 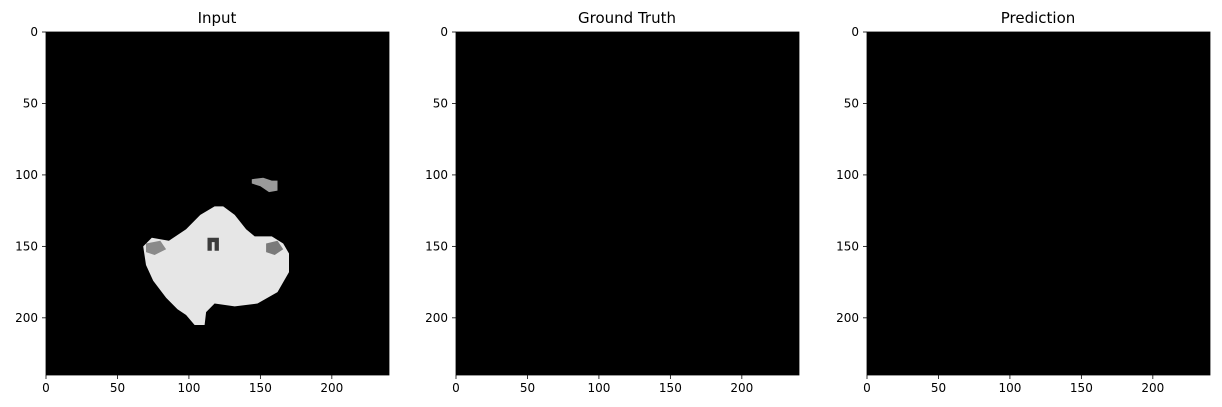 What do you see at coordinates (851, 103) in the screenshot?
I see `y-tick-label-prediction-50: 50` at bounding box center [851, 103].